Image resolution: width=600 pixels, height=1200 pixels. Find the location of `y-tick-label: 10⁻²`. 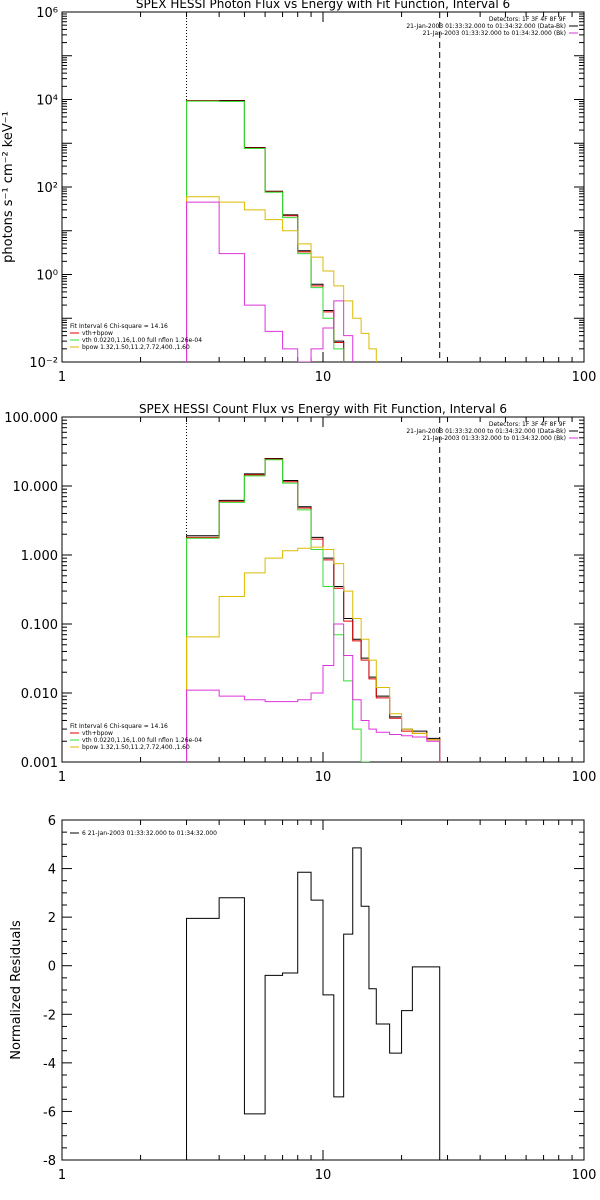

y-tick-label: 10⁻² is located at coordinates (43, 363).